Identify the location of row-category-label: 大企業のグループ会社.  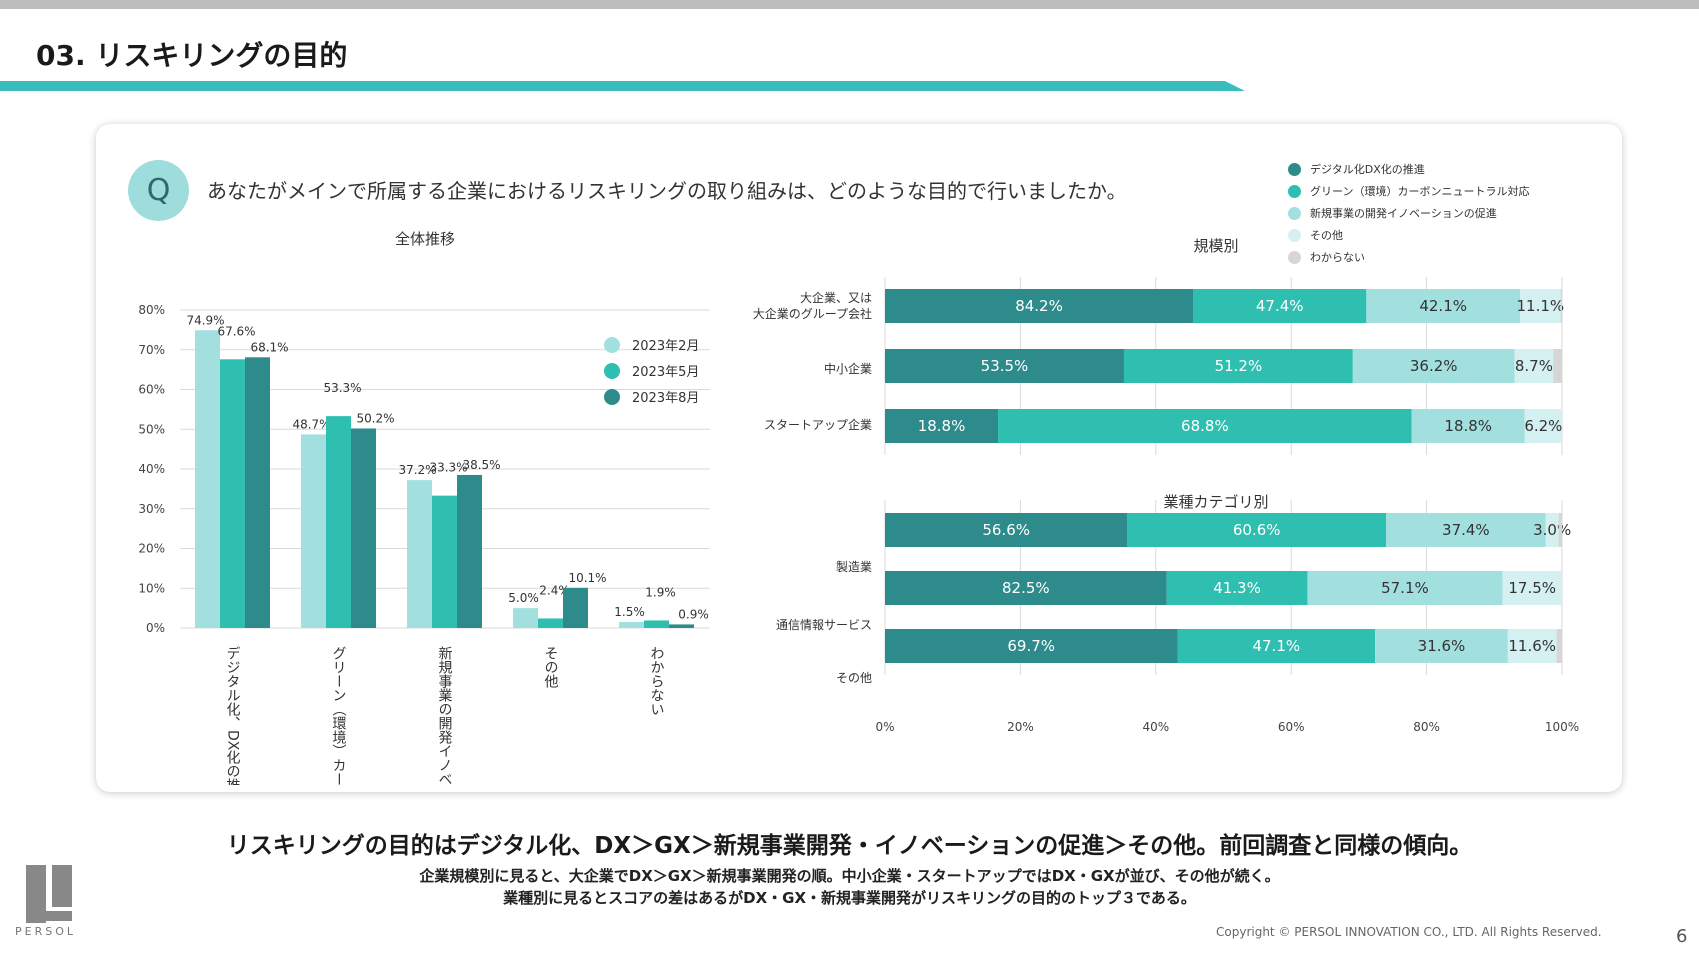
(812, 313).